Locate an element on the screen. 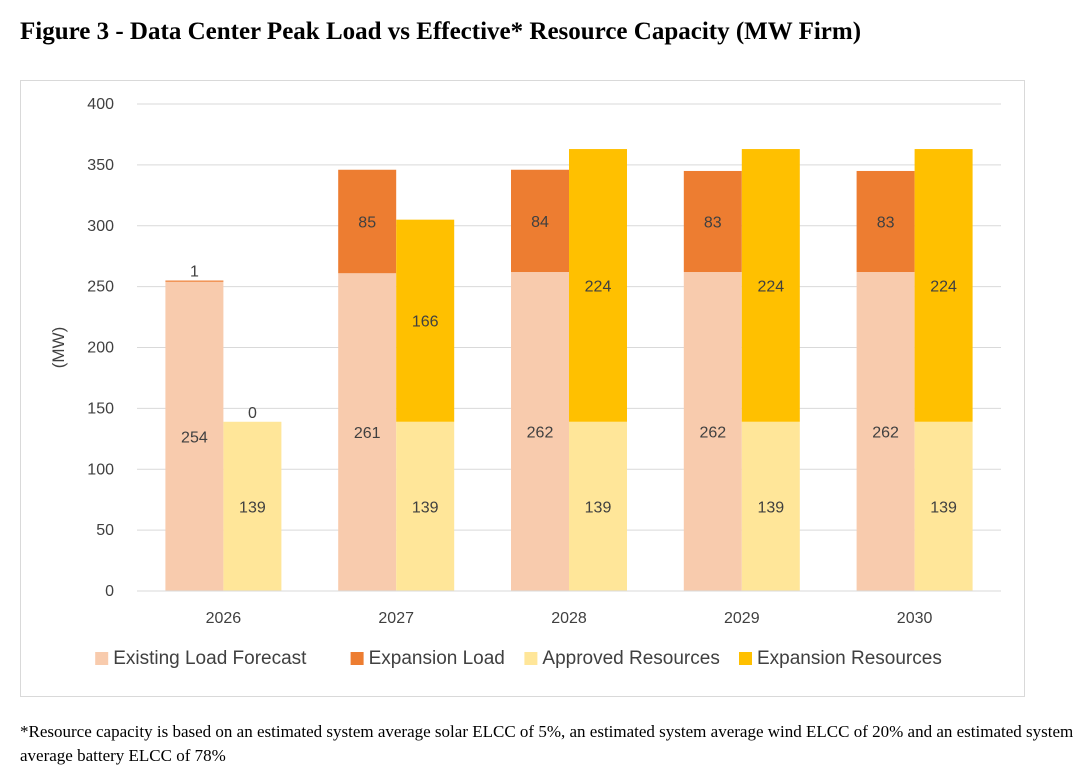 This screenshot has height=778, width=1081. data-label: 85 is located at coordinates (367, 222).